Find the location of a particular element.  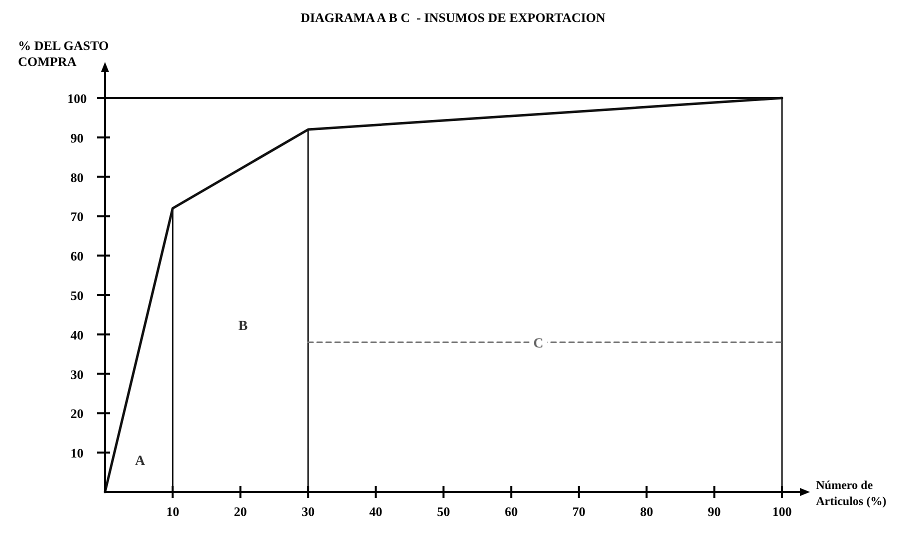

x-tick-label: 90 is located at coordinates (714, 511).